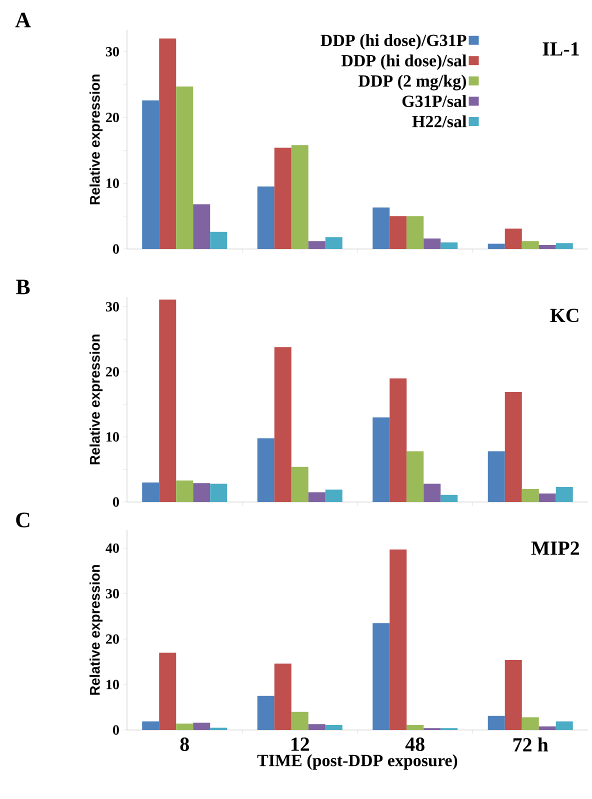  I want to click on x-axis-title: TIME (post-DDP exposure), so click(357, 762).